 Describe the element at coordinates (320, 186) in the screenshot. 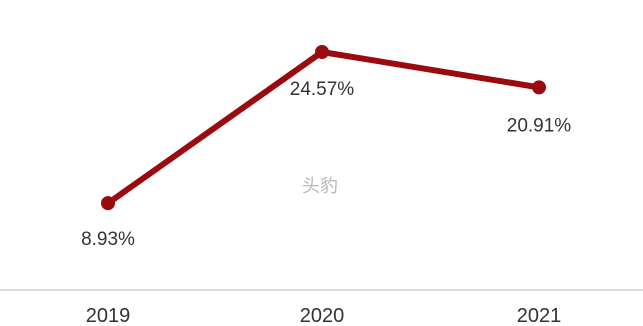

I see `watermark: 头豹` at that location.